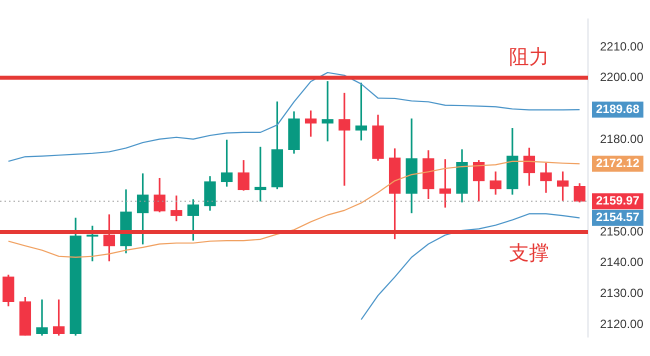 This screenshot has width=650, height=356. What do you see at coordinates (618, 109) in the screenshot?
I see `data-label: 2189.68` at bounding box center [618, 109].